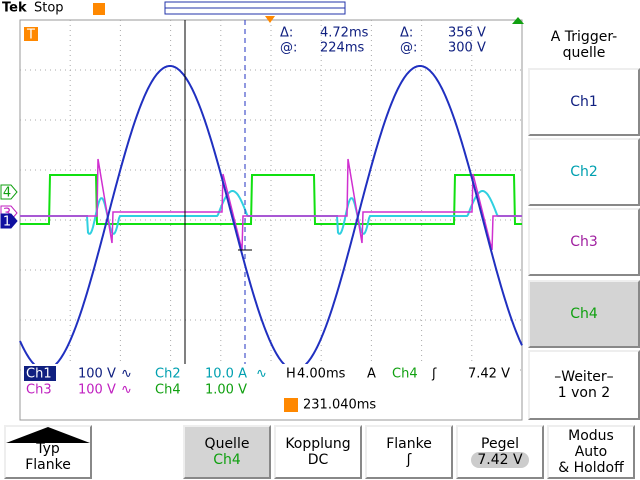  Describe the element at coordinates (409, 460) in the screenshot. I see `menu-text: ʃ` at that location.